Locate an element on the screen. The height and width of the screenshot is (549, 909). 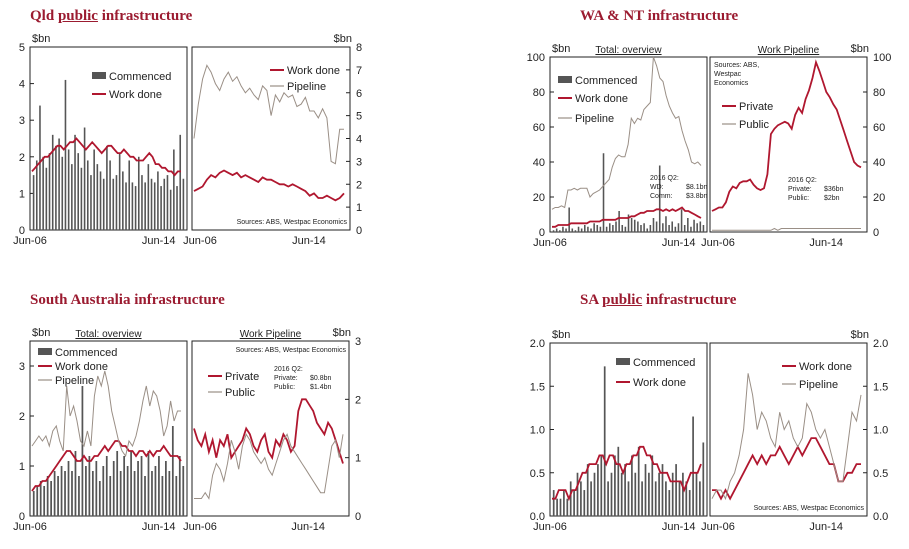
annotation-text: Comm: is located at coordinates (661, 196).